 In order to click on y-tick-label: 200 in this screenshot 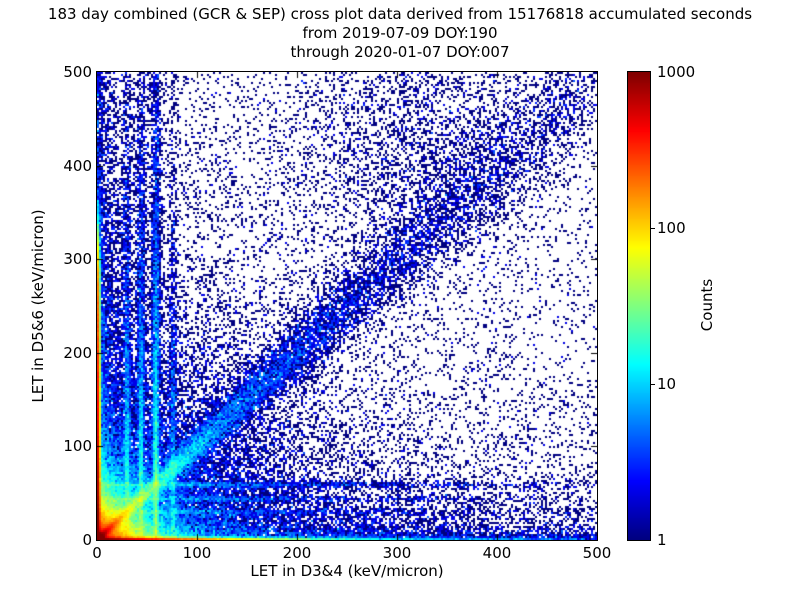, I will do `click(77, 352)`.